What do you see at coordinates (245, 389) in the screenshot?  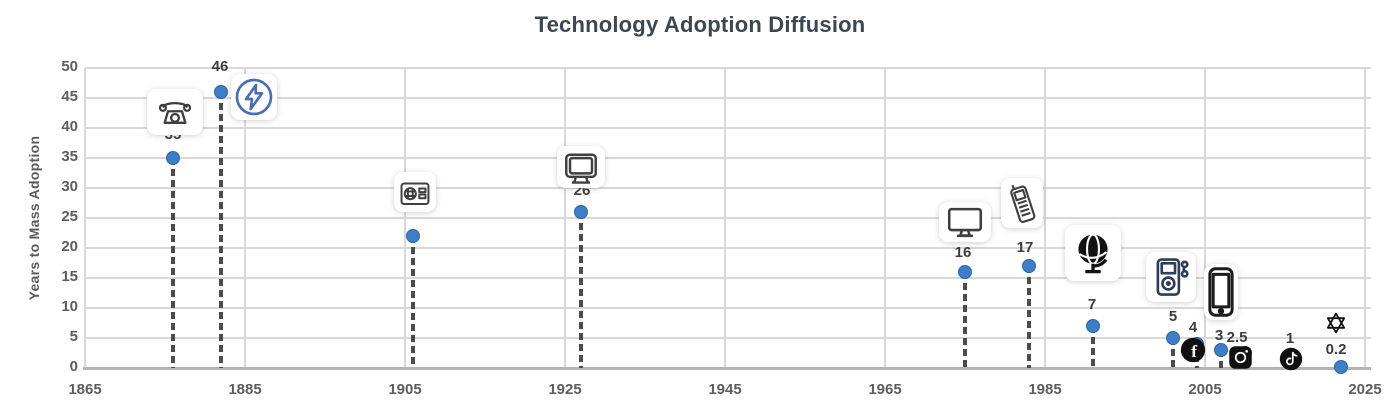 I see `x-tick-label: 1885` at bounding box center [245, 389].